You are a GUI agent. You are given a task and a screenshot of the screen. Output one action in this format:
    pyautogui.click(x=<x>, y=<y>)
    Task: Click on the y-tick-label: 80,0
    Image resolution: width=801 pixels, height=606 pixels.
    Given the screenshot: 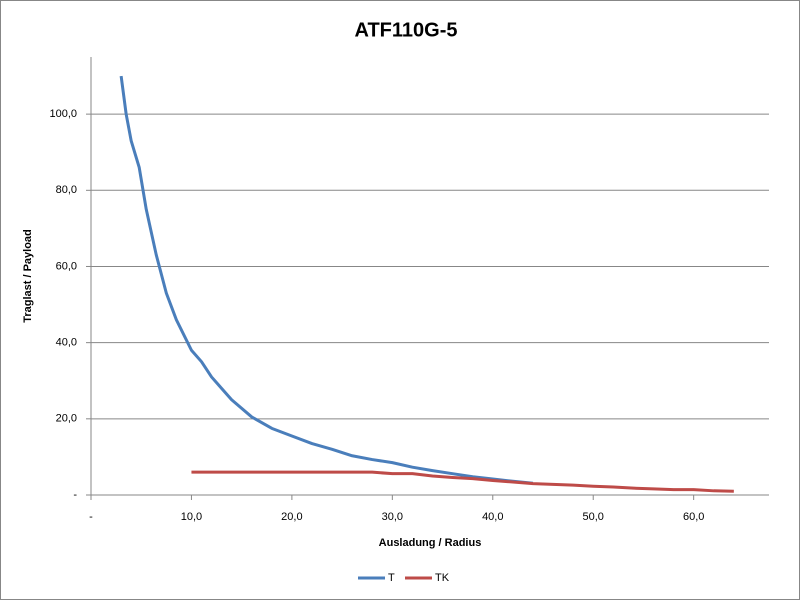 What is the action you would take?
    pyautogui.click(x=66, y=190)
    